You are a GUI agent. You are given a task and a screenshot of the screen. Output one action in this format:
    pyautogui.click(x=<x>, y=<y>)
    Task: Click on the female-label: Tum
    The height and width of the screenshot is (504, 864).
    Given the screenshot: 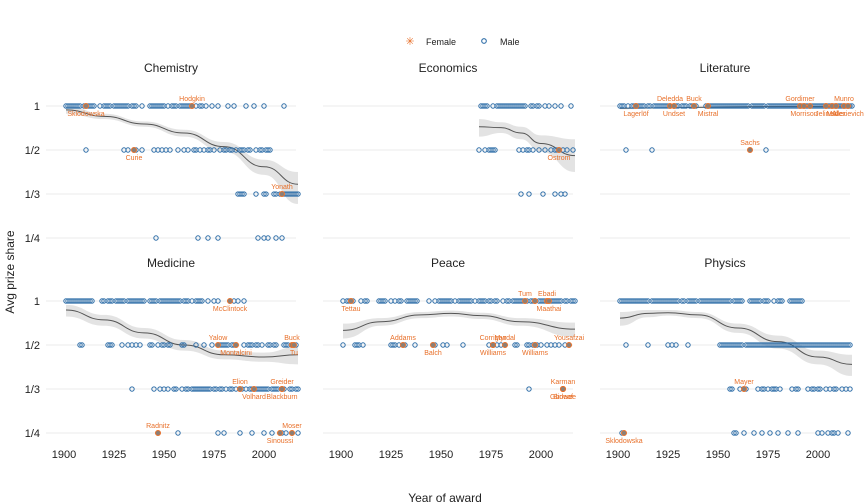 What is the action you would take?
    pyautogui.click(x=525, y=294)
    